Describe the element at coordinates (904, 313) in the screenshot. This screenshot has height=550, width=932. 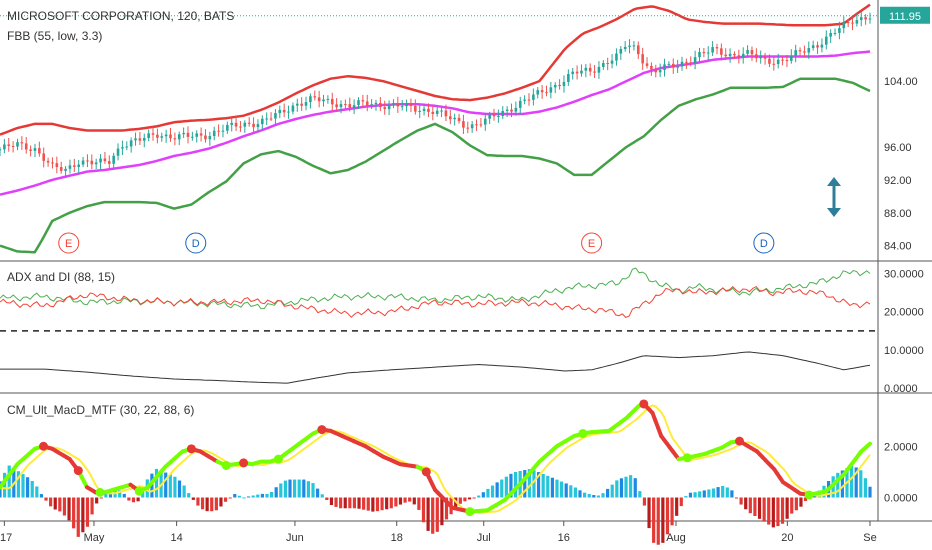
I see `adx-y-tick-label: 20.0000` at that location.